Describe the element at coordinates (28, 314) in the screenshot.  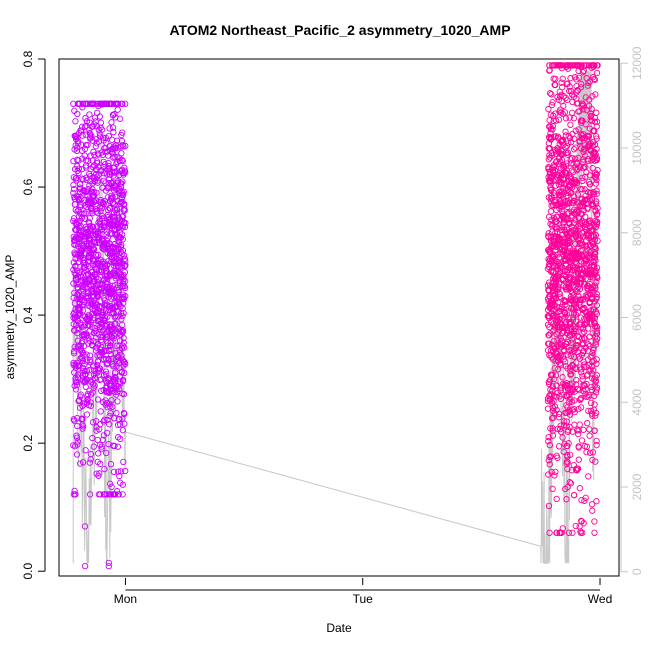
I see `y-tick-label: 0.4` at that location.